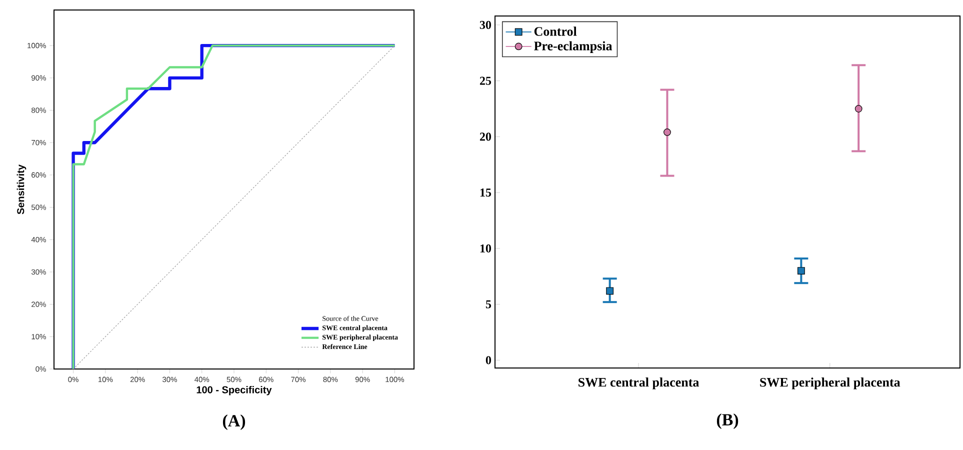 Image resolution: width=963 pixels, height=450 pixels. I want to click on legend-label: Control, so click(555, 31).